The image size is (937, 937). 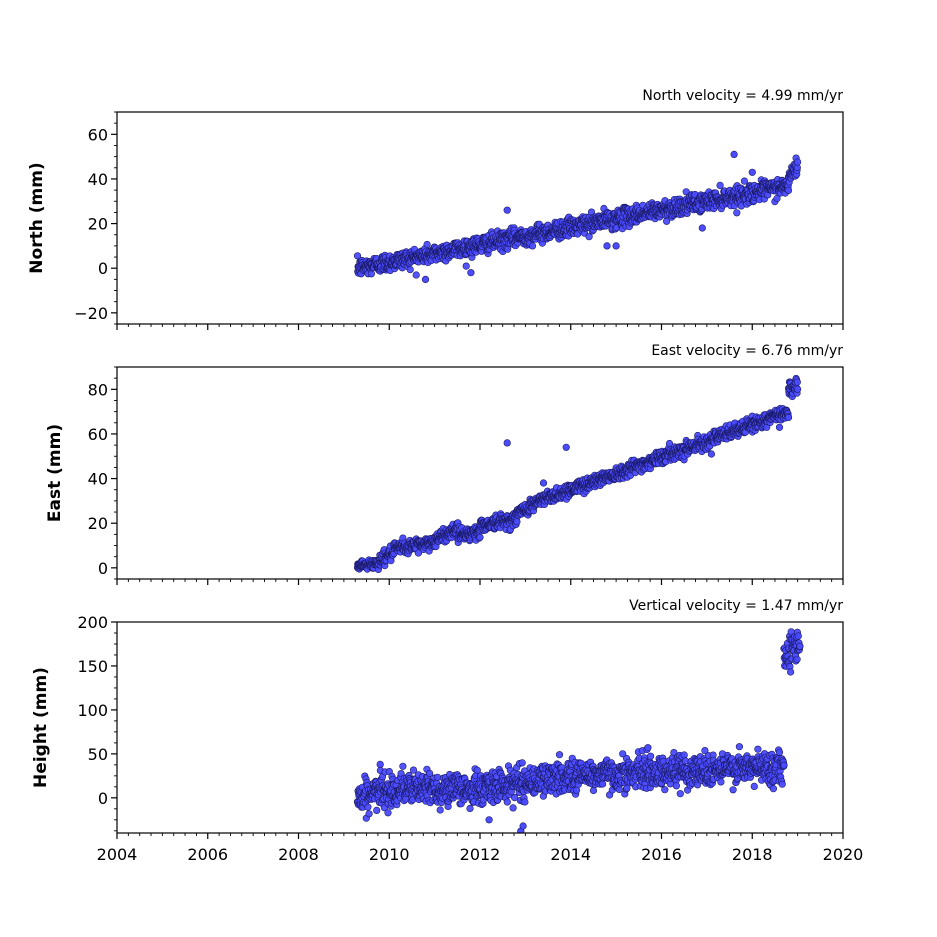 I want to click on y-tick-label: 50, so click(x=98, y=754).